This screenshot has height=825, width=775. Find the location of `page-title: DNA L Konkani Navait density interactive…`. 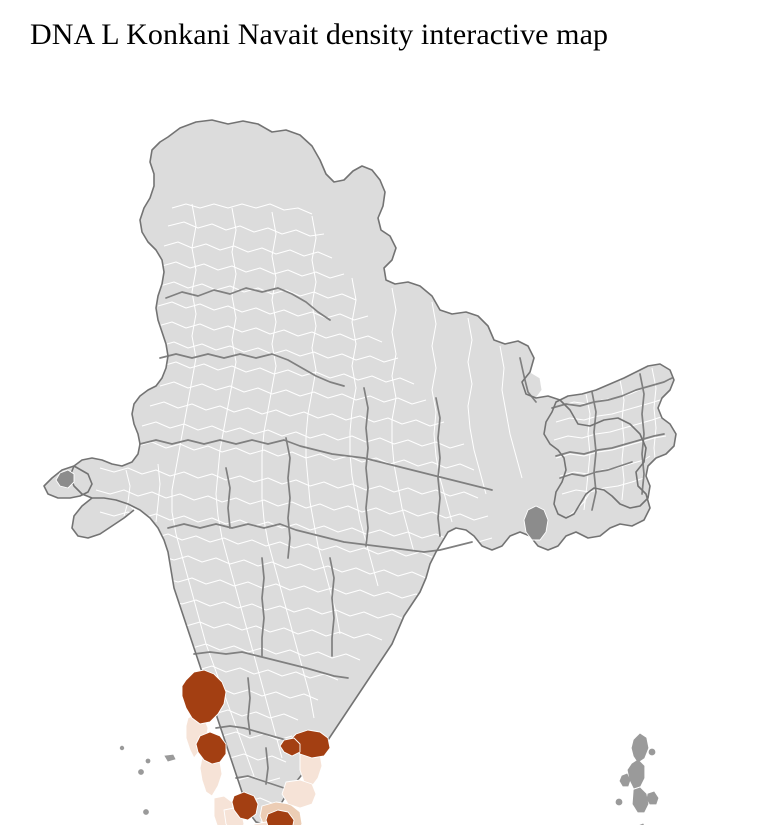

page-title: DNA L Konkani Navait density interactive… is located at coordinates (319, 34).